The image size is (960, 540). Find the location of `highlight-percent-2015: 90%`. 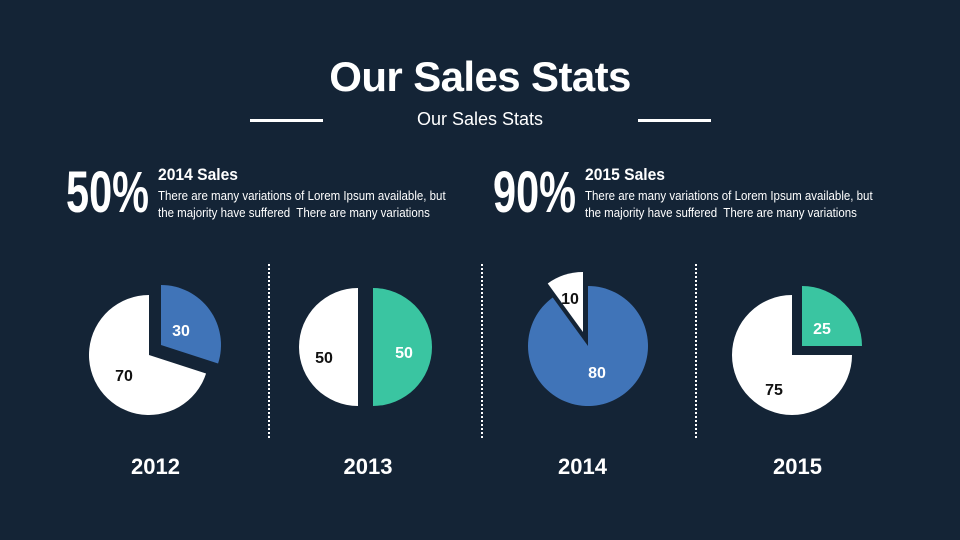

highlight-percent-2015: 90% is located at coordinates (535, 192).